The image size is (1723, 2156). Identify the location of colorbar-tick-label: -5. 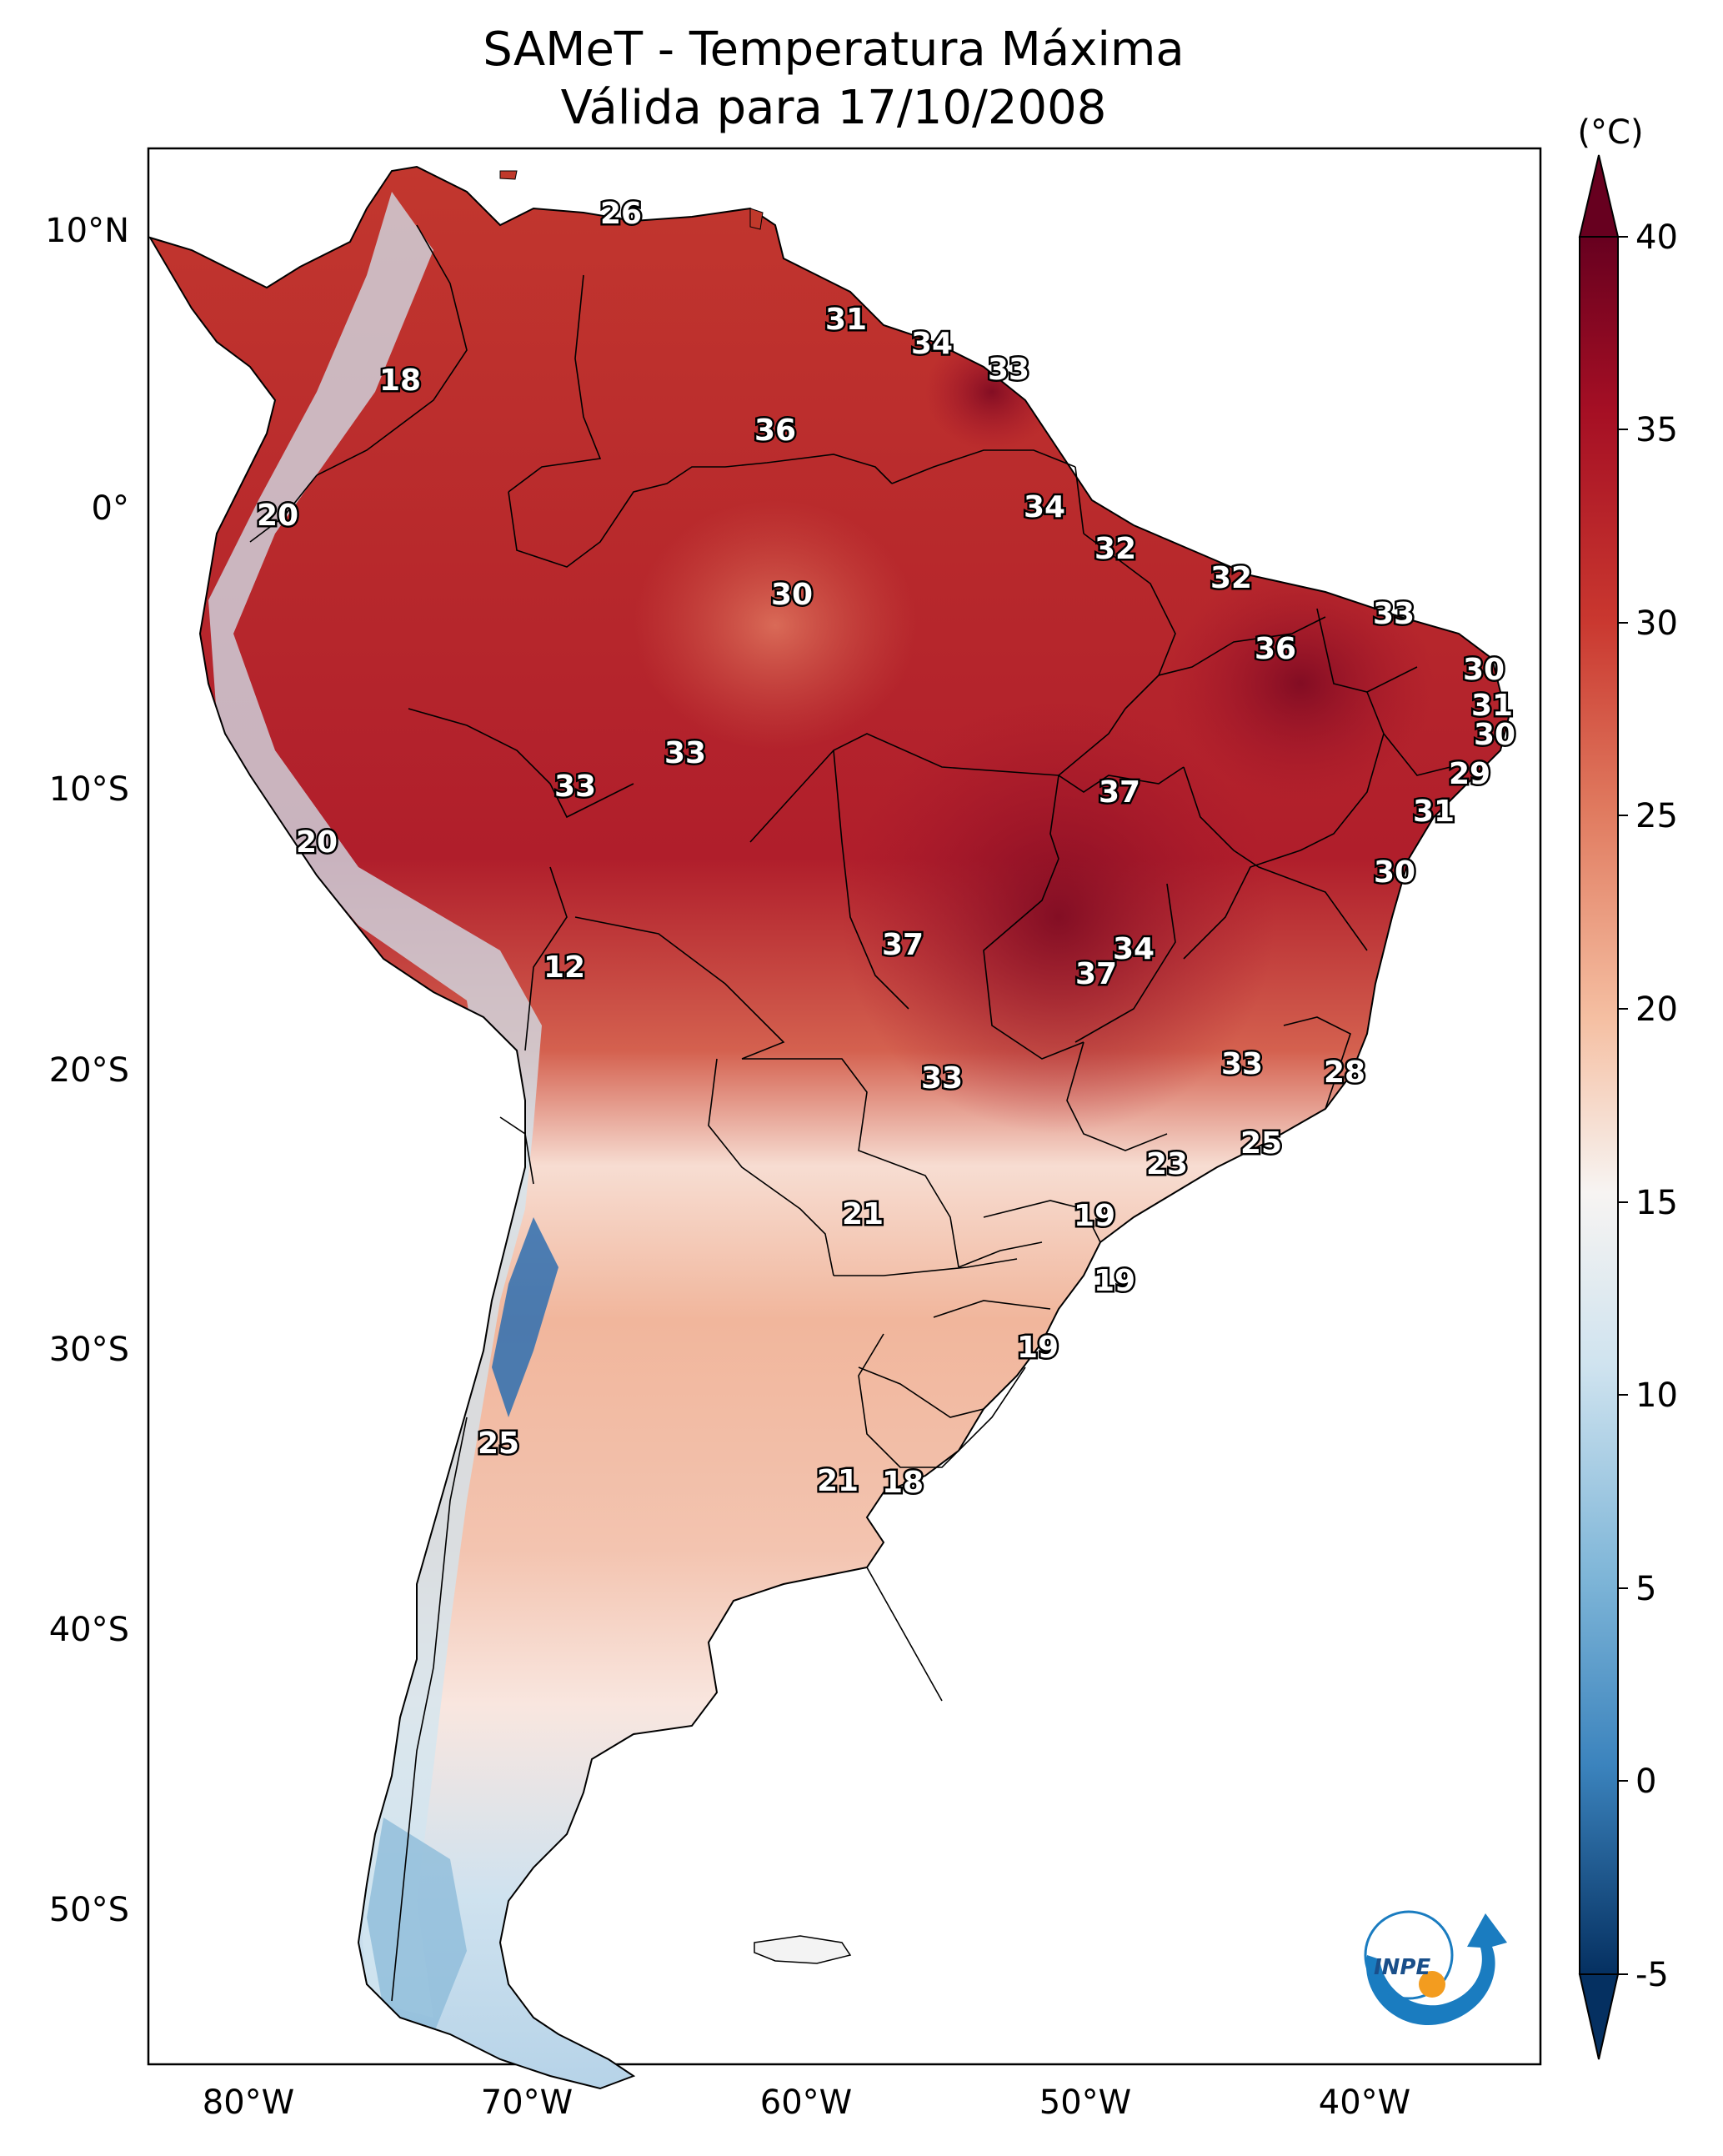
(1652, 1975).